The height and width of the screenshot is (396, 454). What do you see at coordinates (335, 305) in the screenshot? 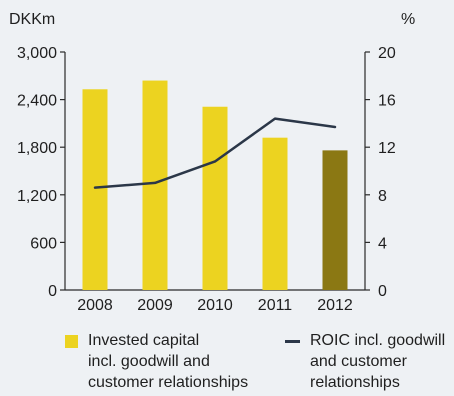
I see `x-tick-label: 2012` at bounding box center [335, 305].